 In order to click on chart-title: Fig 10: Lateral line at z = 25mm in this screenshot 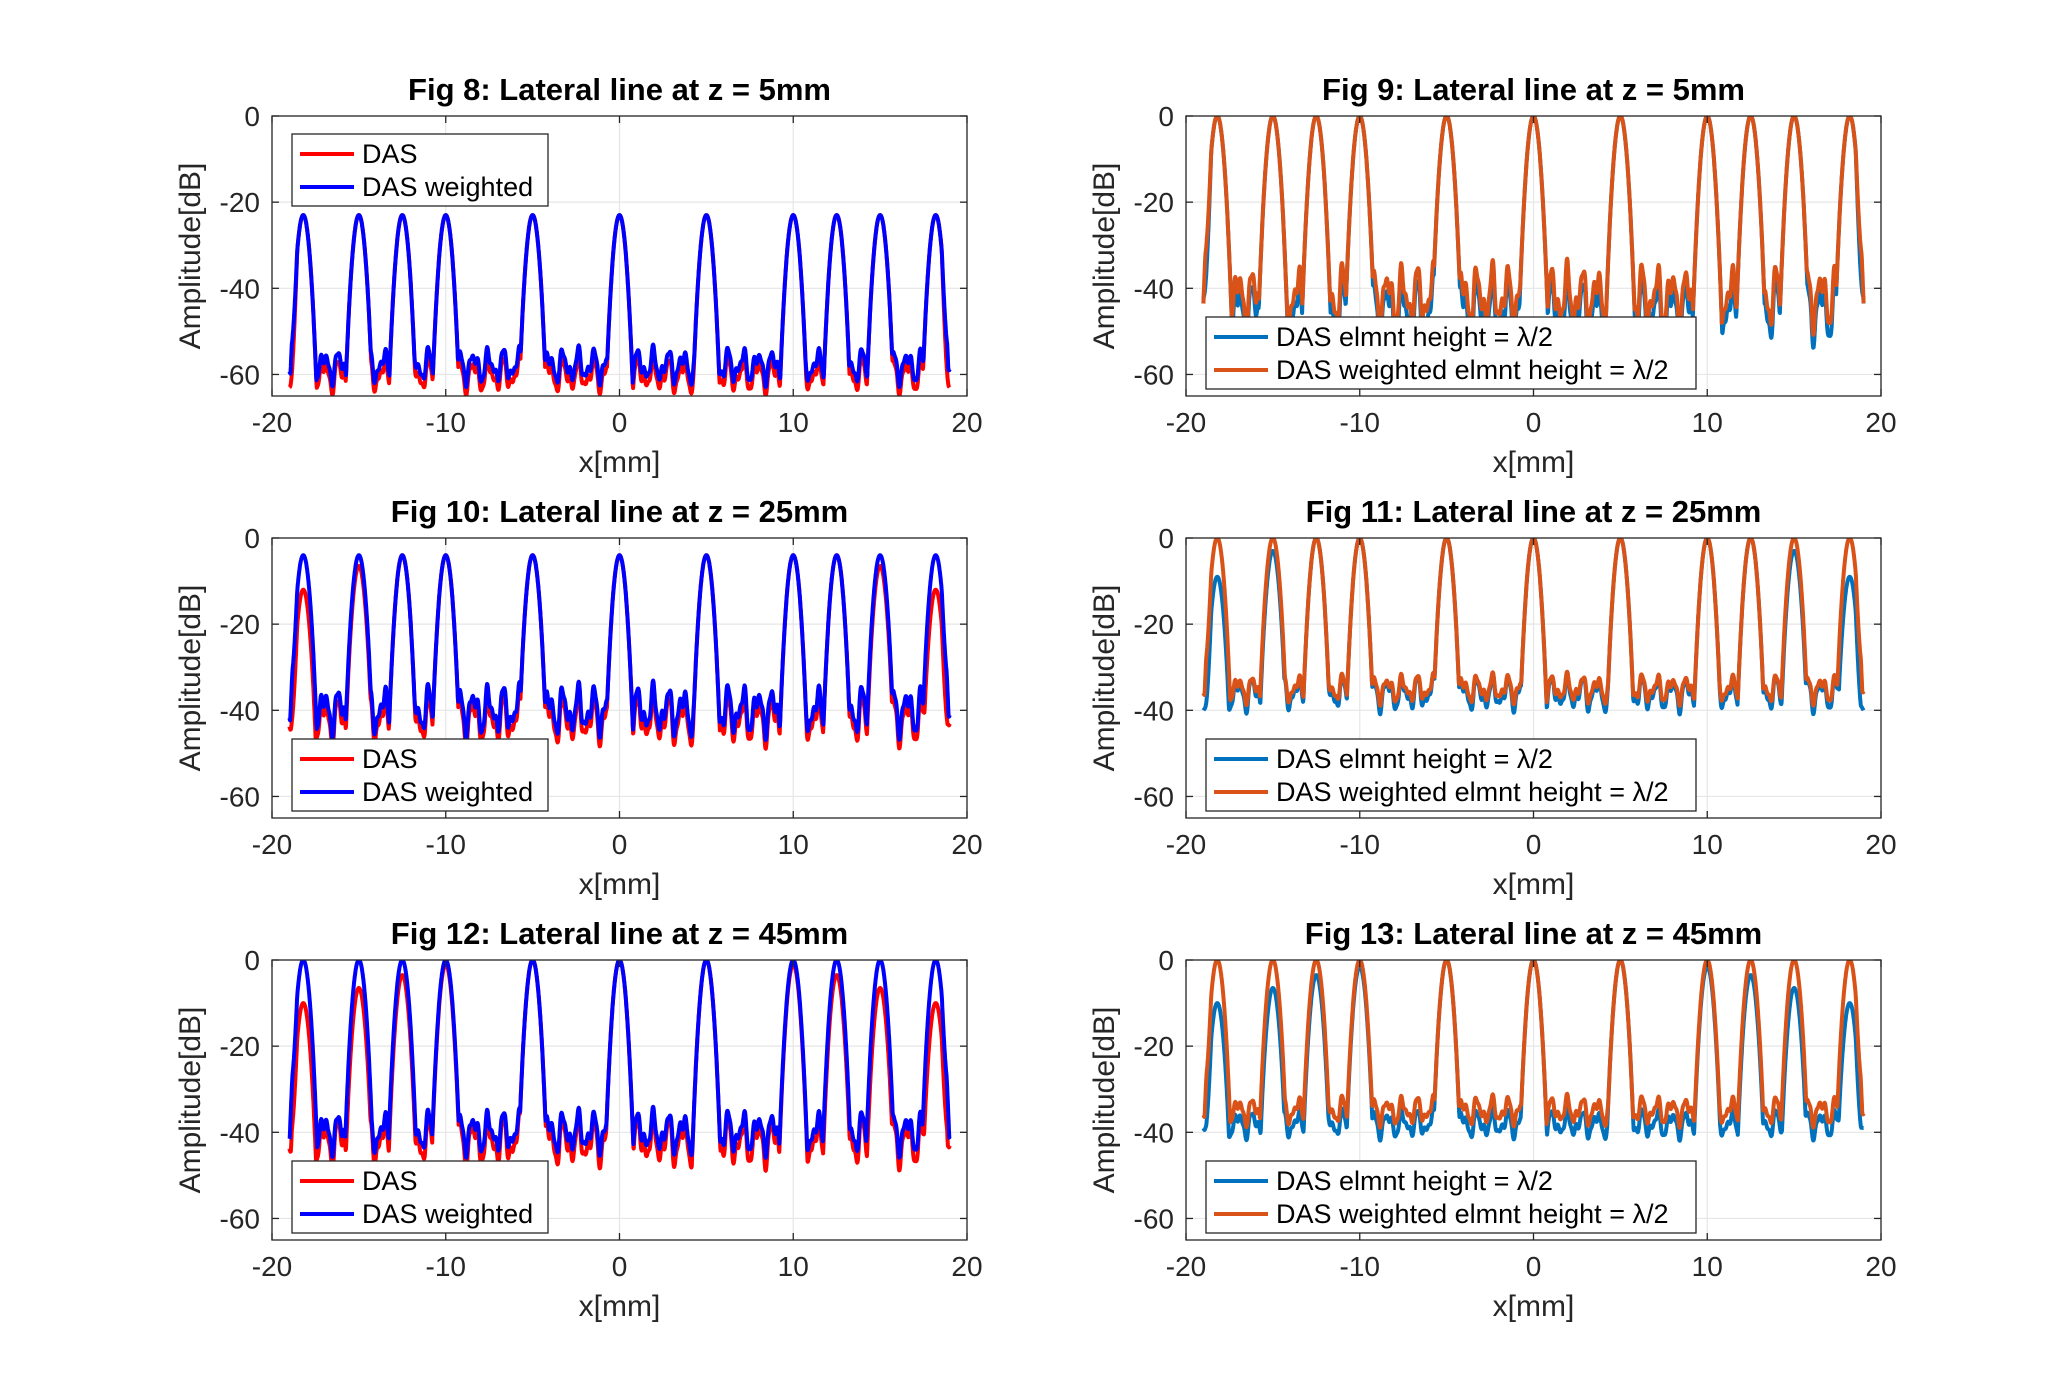, I will do `click(619, 511)`.